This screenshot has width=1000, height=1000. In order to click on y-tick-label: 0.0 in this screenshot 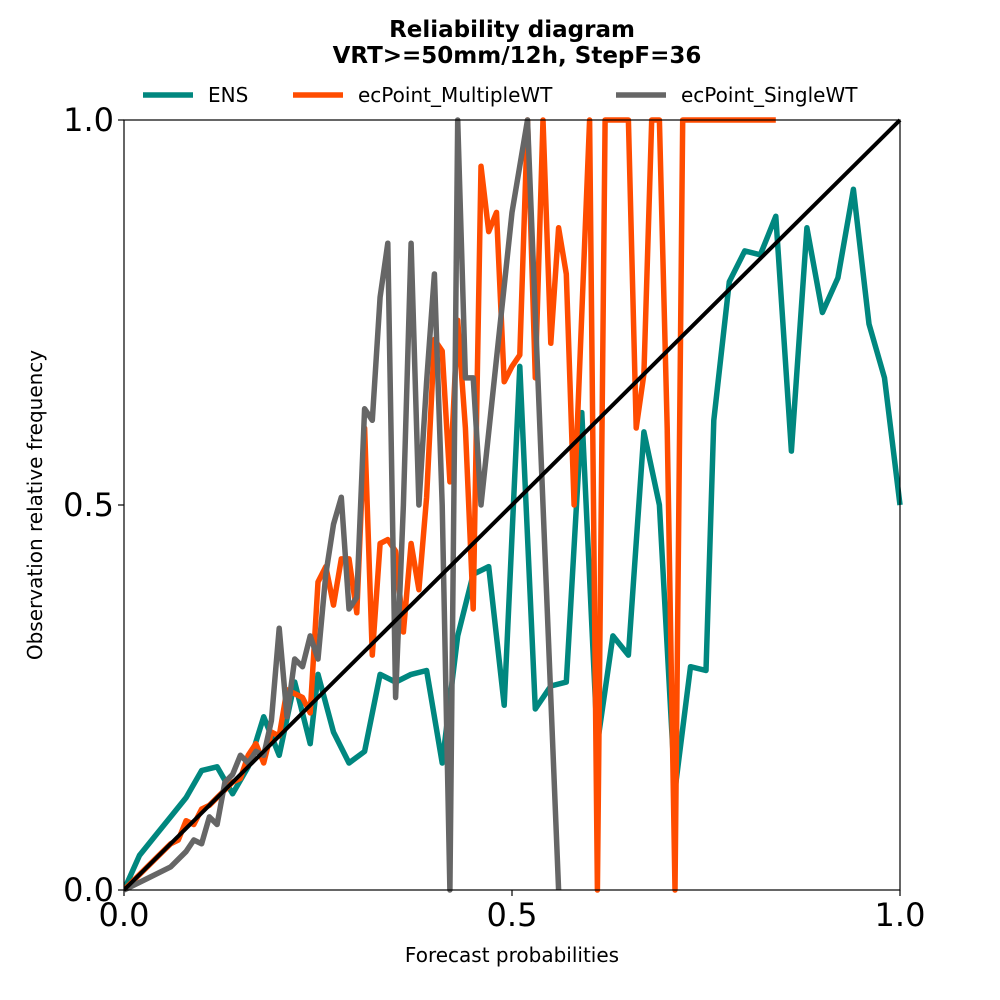, I will do `click(88, 890)`.